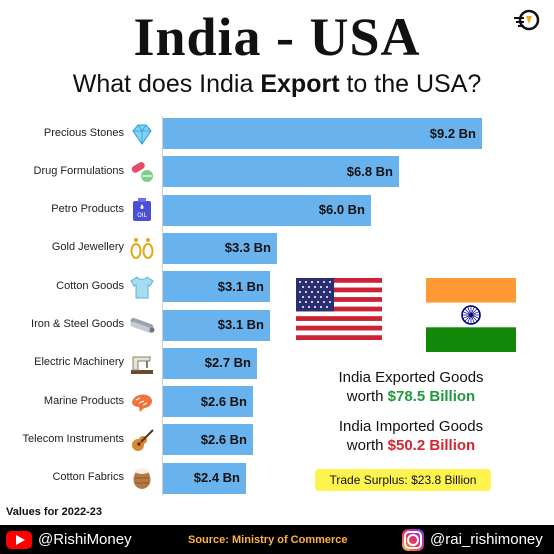 The height and width of the screenshot is (554, 554). I want to click on exported-value: $78.5 Billion, so click(431, 396).